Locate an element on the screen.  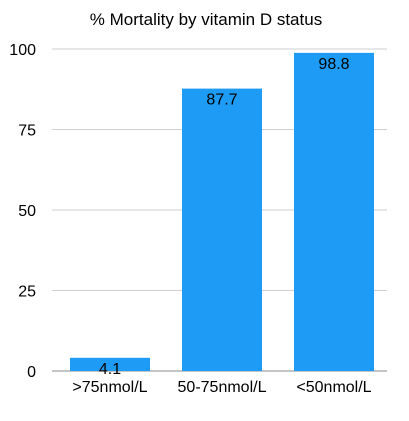
x-tick-label: 50-75nmol/L is located at coordinates (222, 387).